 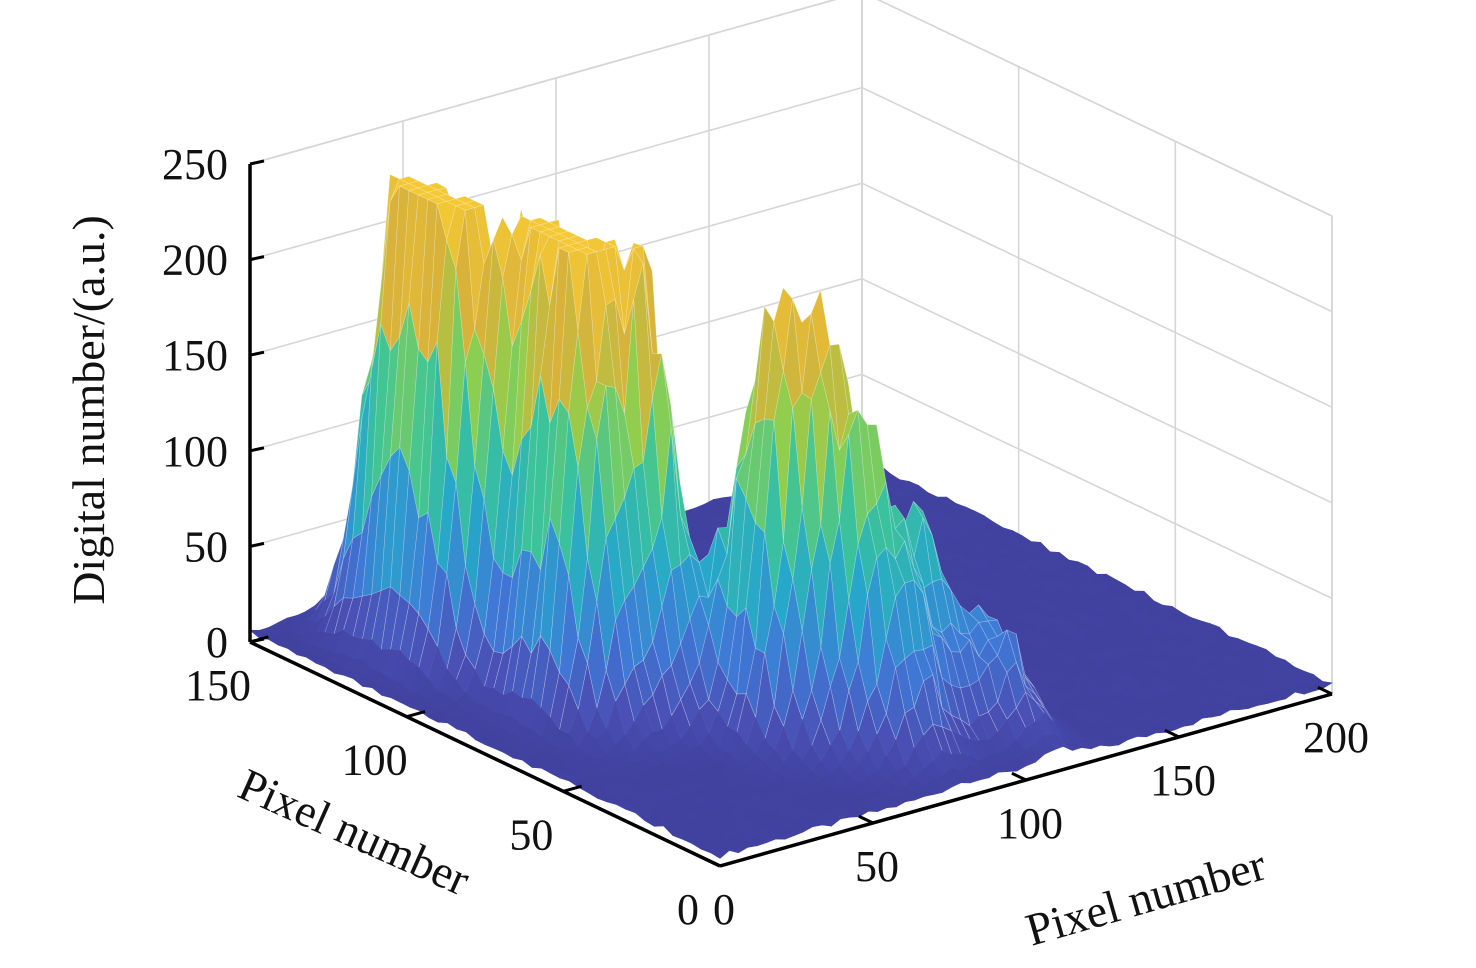 I want to click on right-wall-top-edge, so click(x=1104, y=108).